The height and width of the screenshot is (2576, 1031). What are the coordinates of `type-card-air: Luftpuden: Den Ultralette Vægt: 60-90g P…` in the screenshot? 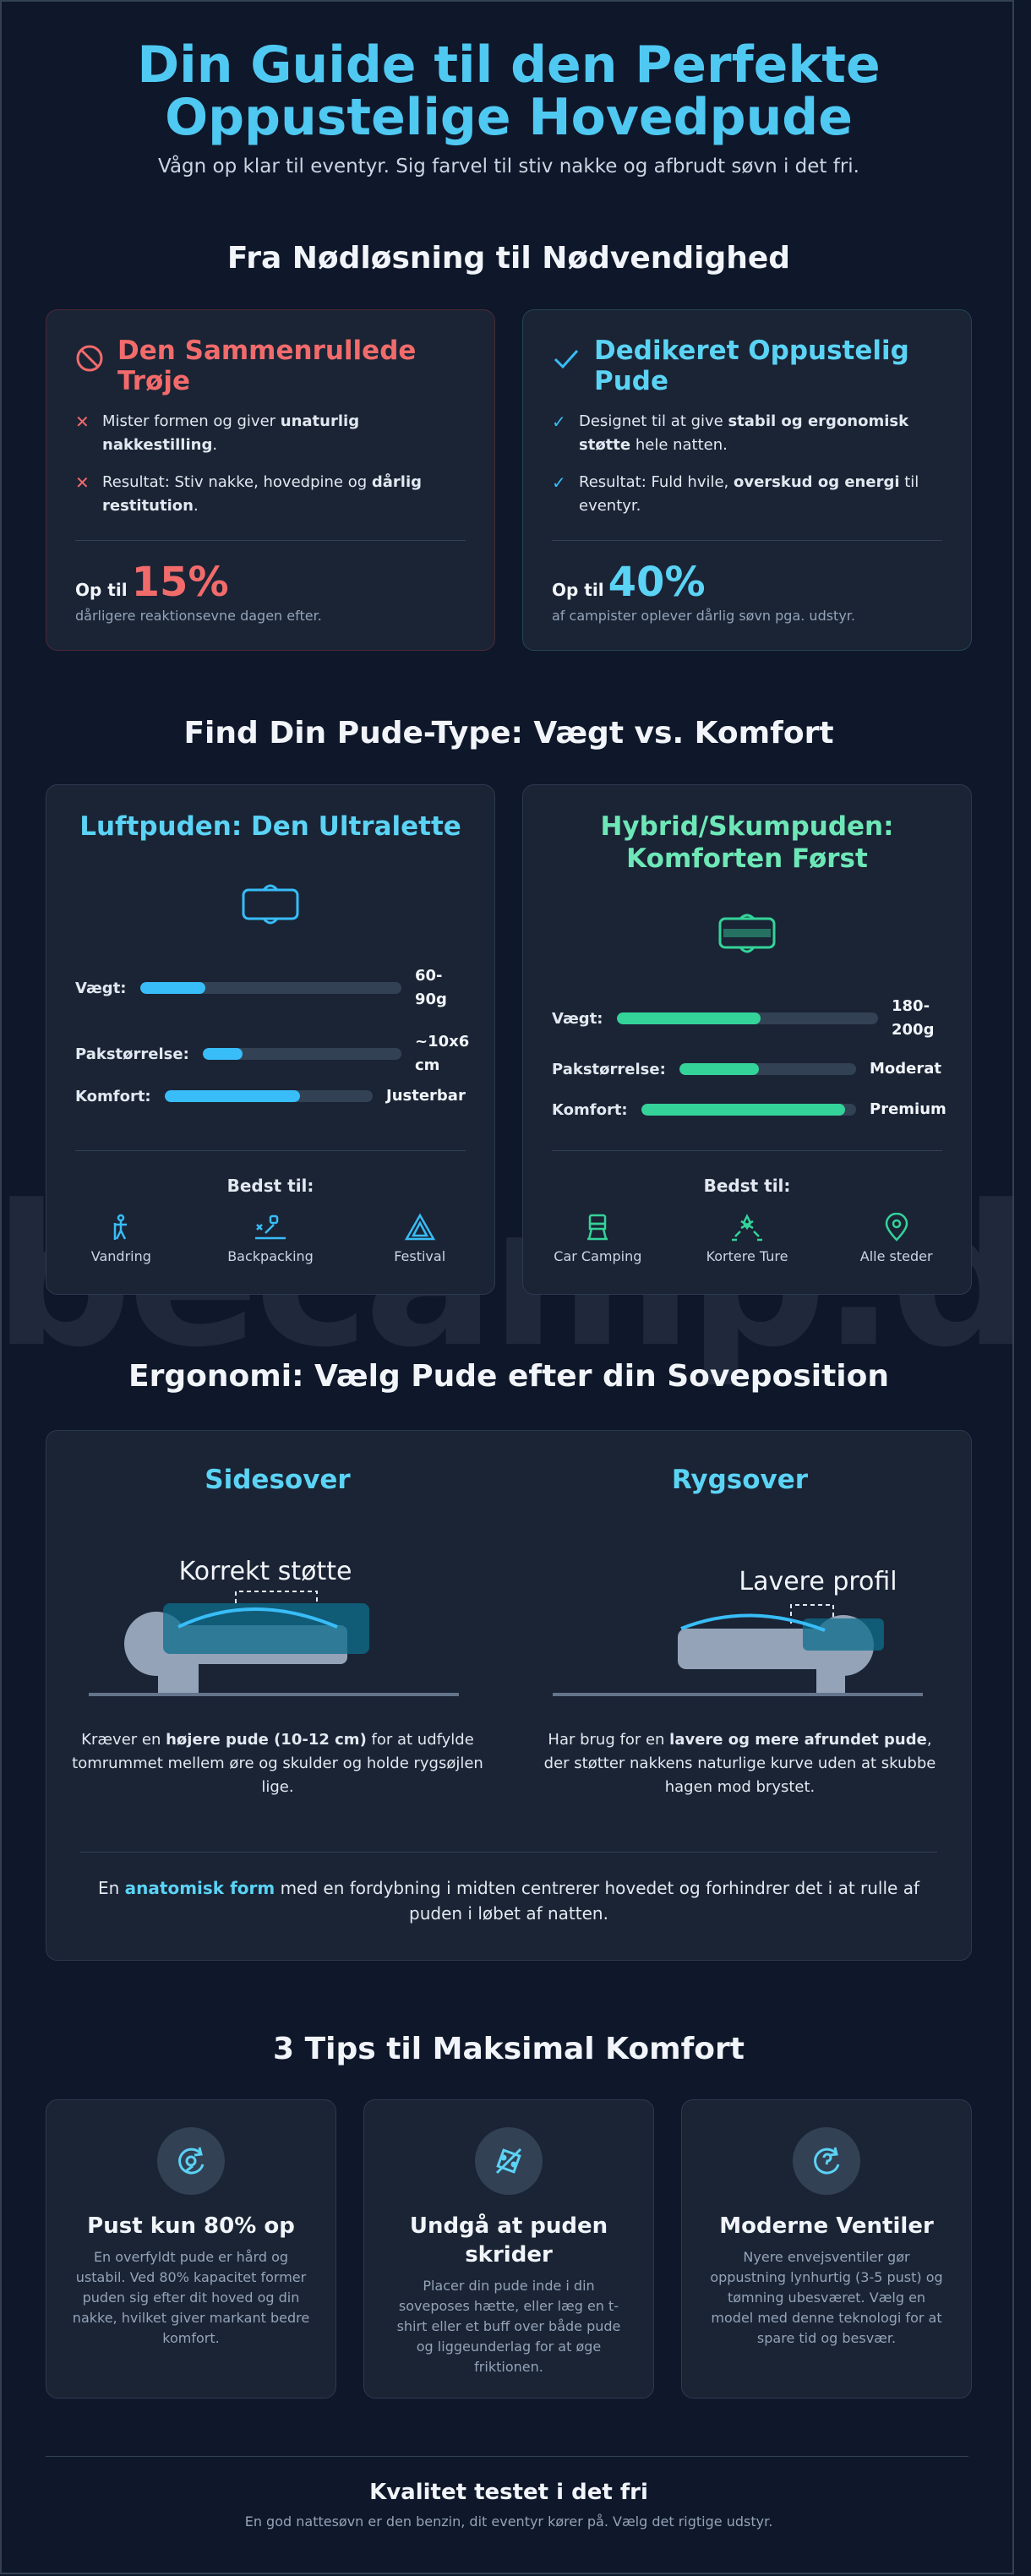 It's located at (271, 1039).